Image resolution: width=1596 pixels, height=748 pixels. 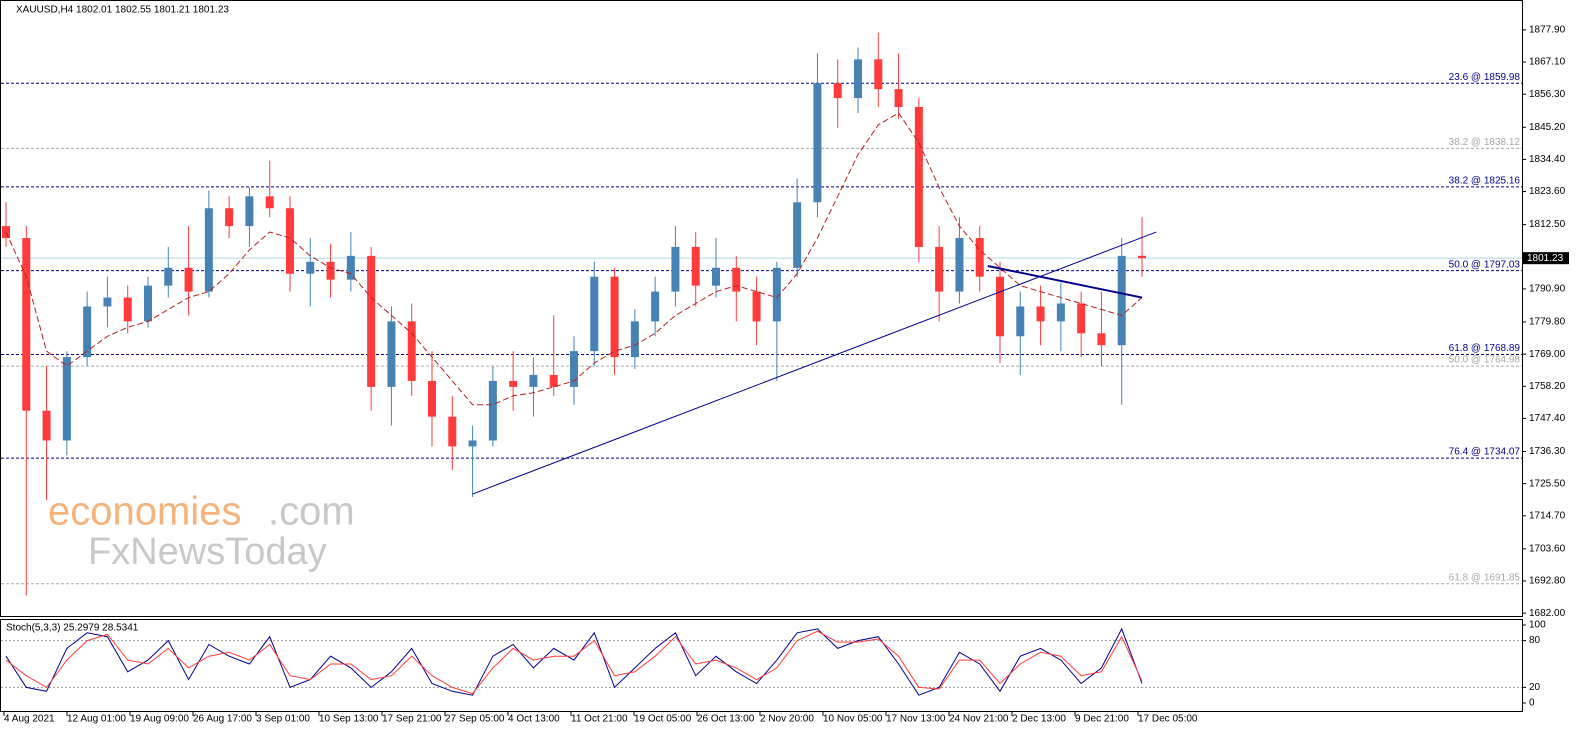 I want to click on x-tick-label: 9 Dec 21:00, so click(x=1102, y=719).